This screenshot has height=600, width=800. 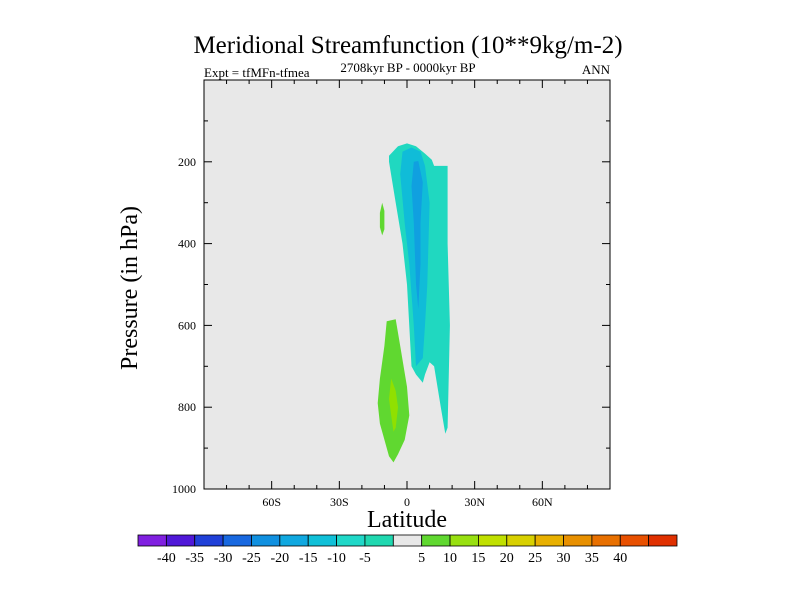 I want to click on x-tick-label: 30S, so click(x=339, y=502).